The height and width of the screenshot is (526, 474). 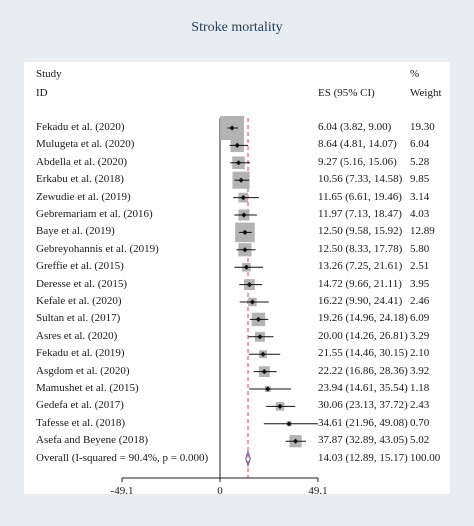 I want to click on study-label: Asres et al. (2020), so click(x=77, y=335).